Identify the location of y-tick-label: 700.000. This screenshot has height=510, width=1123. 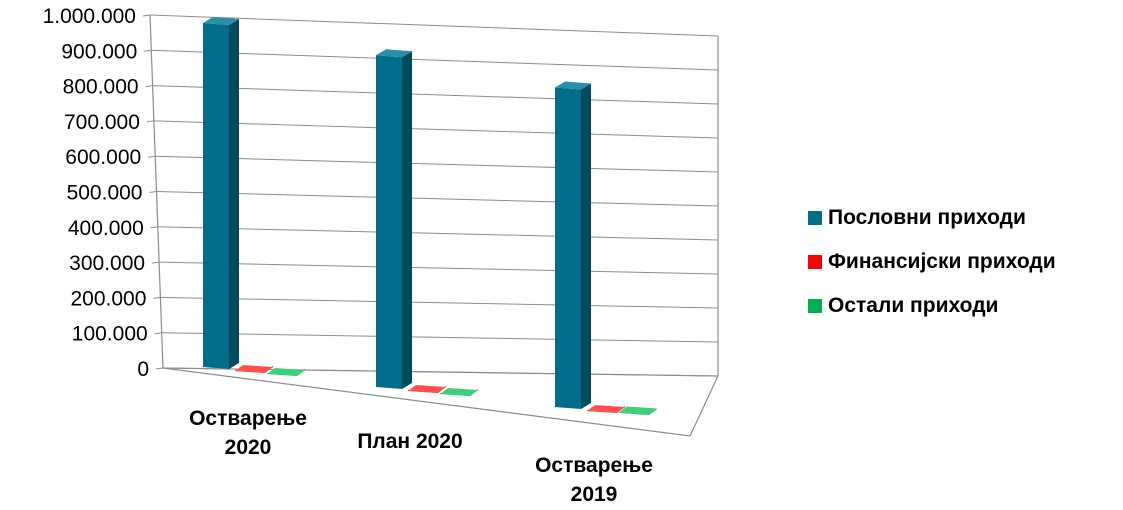
(102, 122).